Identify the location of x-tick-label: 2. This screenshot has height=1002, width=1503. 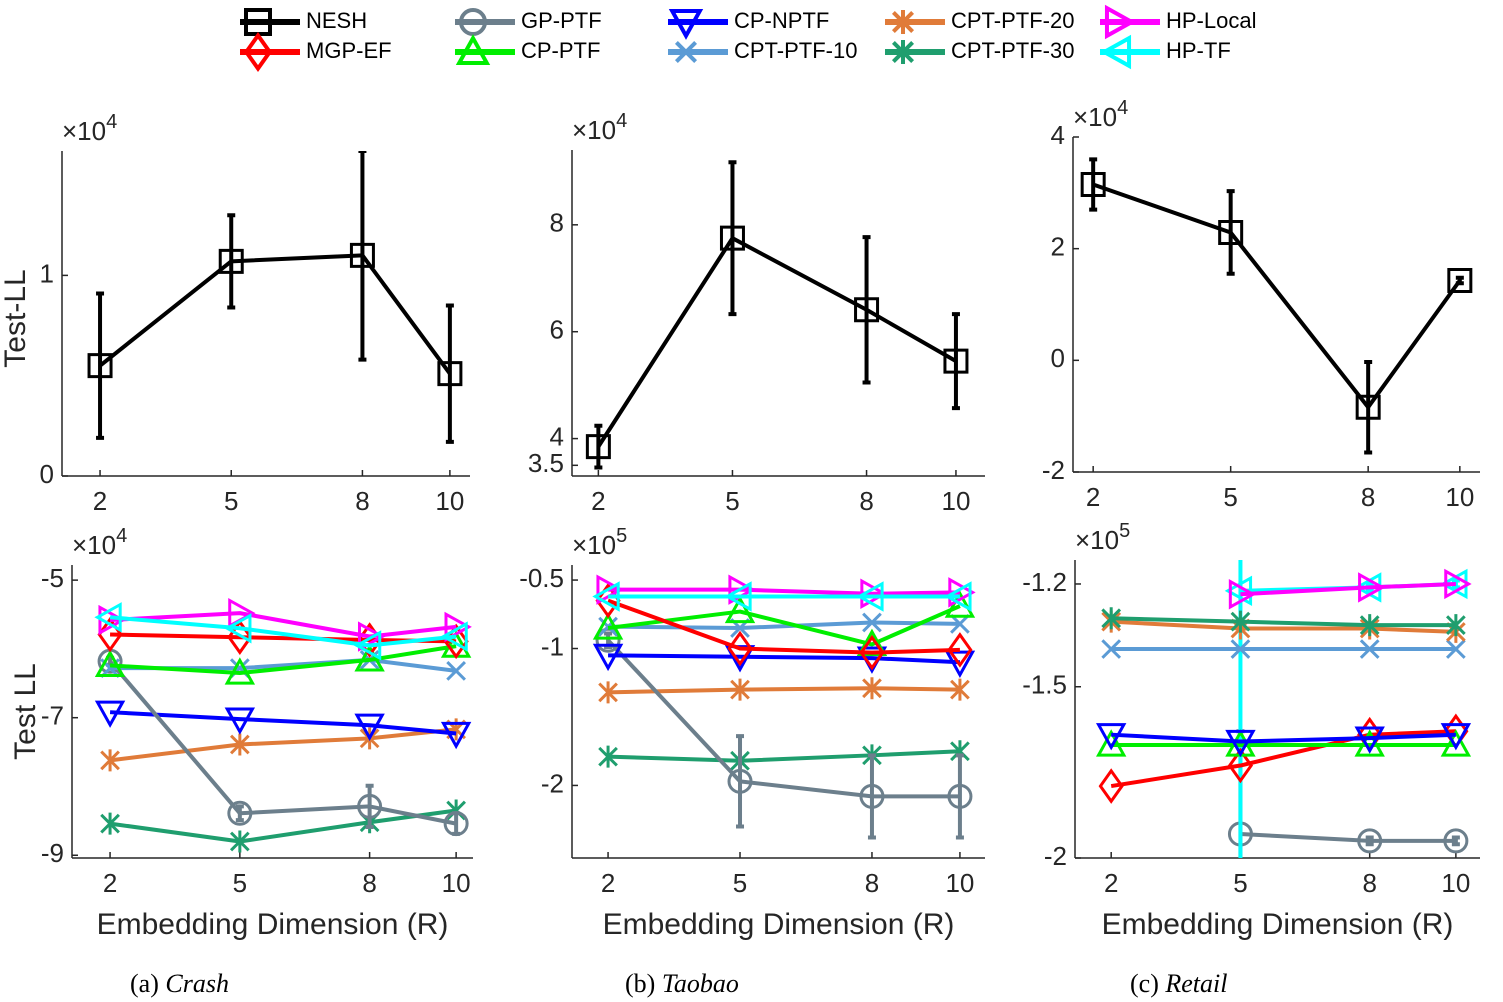
(100, 501).